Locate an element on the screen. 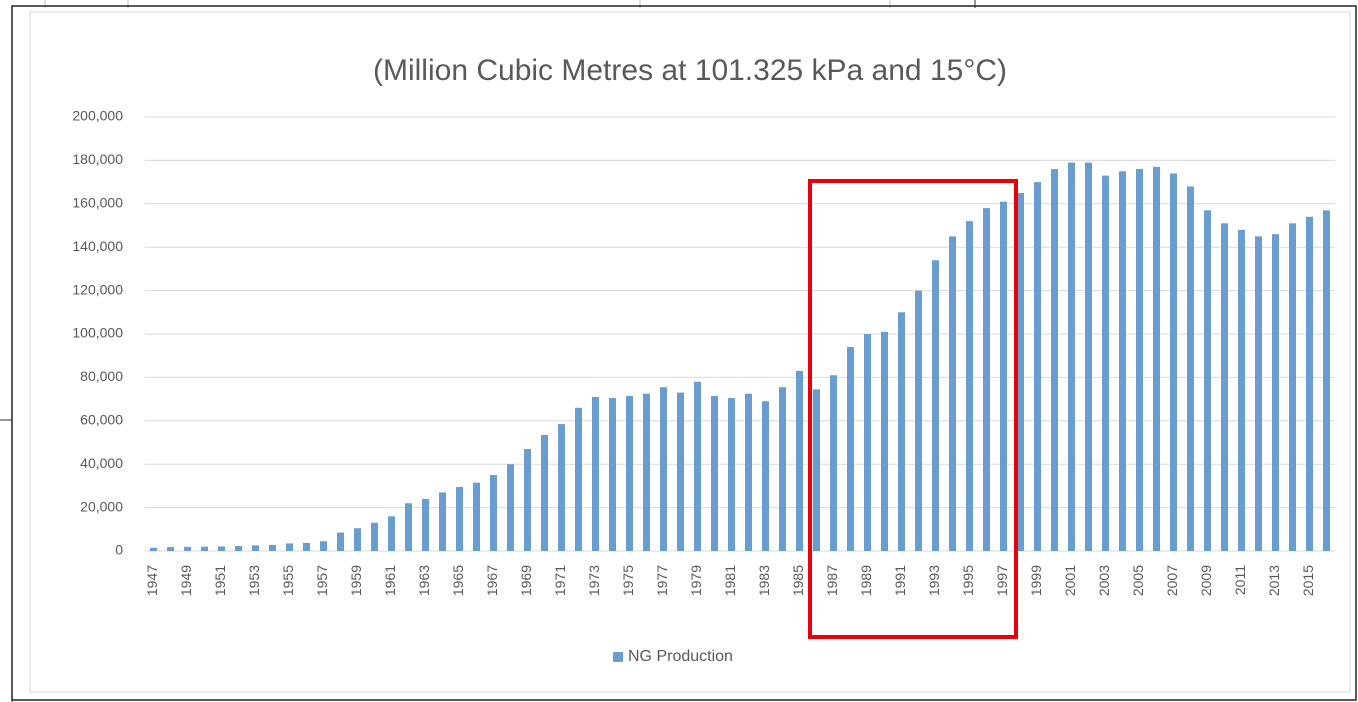 Image resolution: width=1358 pixels, height=702 pixels. x-tick-label: 2005 is located at coordinates (1138, 580).